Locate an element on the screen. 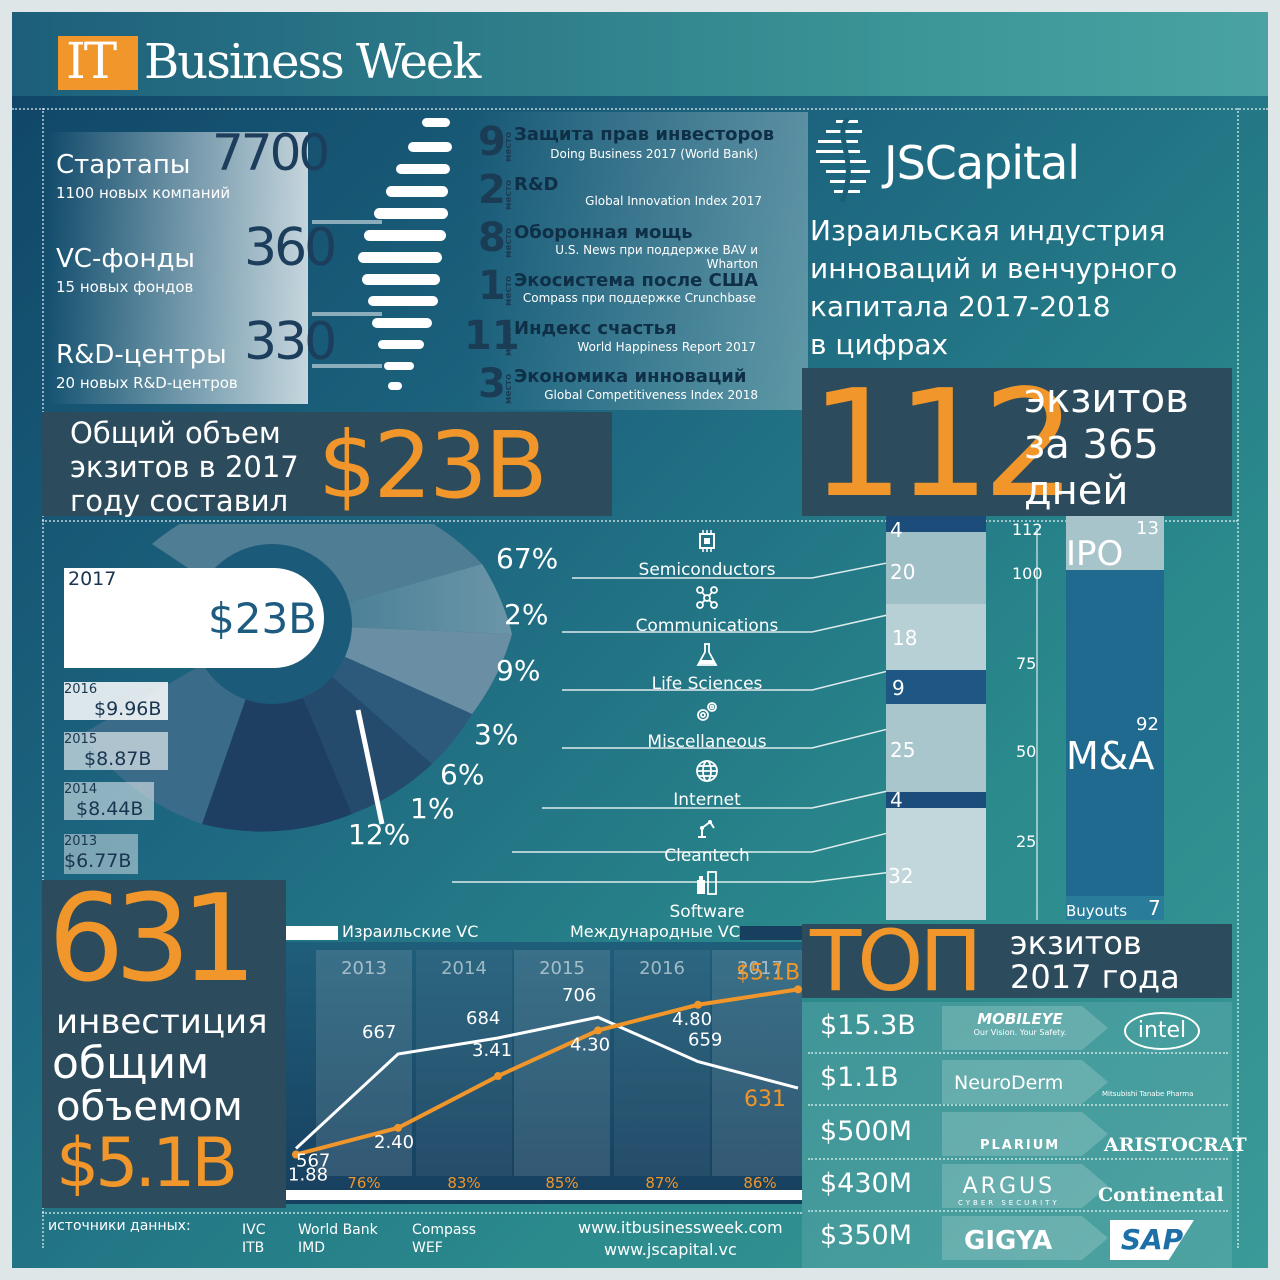 The height and width of the screenshot is (1280, 1280). logo-business-week: Business Week is located at coordinates (312, 62).